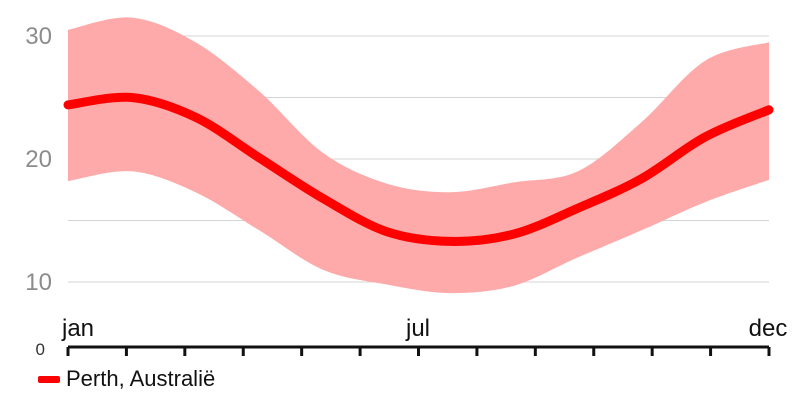  What do you see at coordinates (38, 191) in the screenshot?
I see `y-axis: 30 20 10 0` at bounding box center [38, 191].